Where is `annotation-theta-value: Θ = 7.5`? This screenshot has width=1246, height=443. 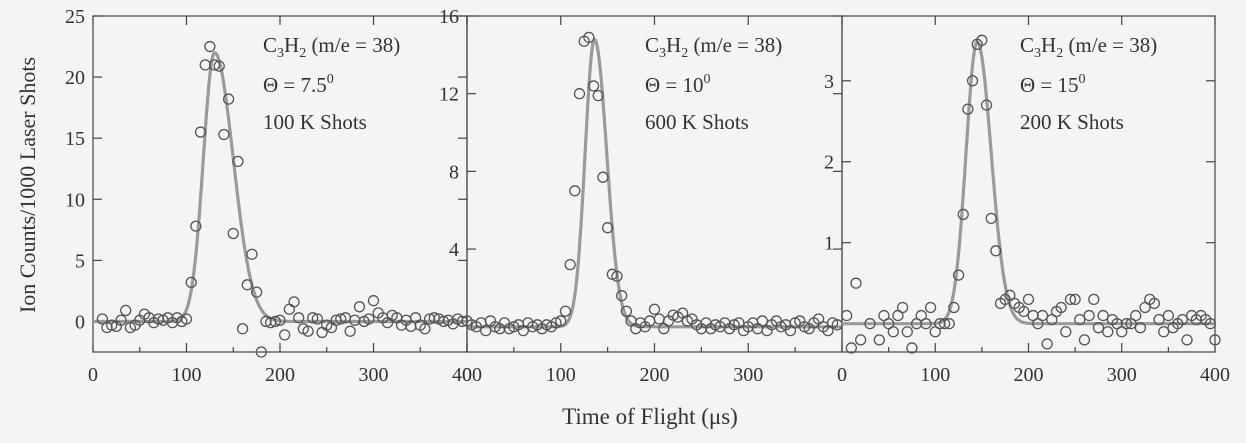
annotation-theta-value: Θ = 7.5 is located at coordinates (295, 85).